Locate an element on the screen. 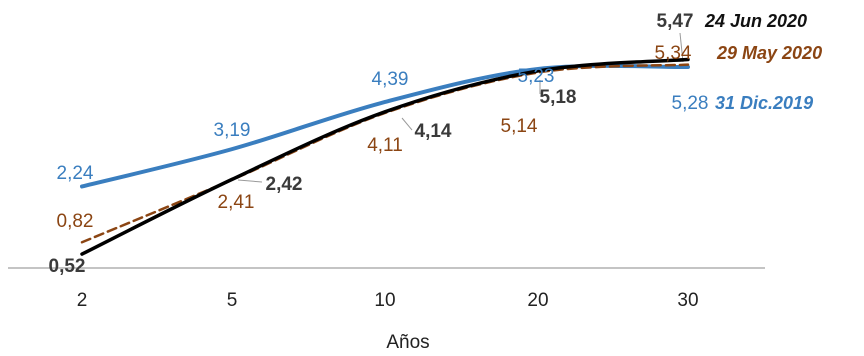 Image resolution: width=864 pixels, height=356 pixels. data-label: 3,19 is located at coordinates (232, 130).